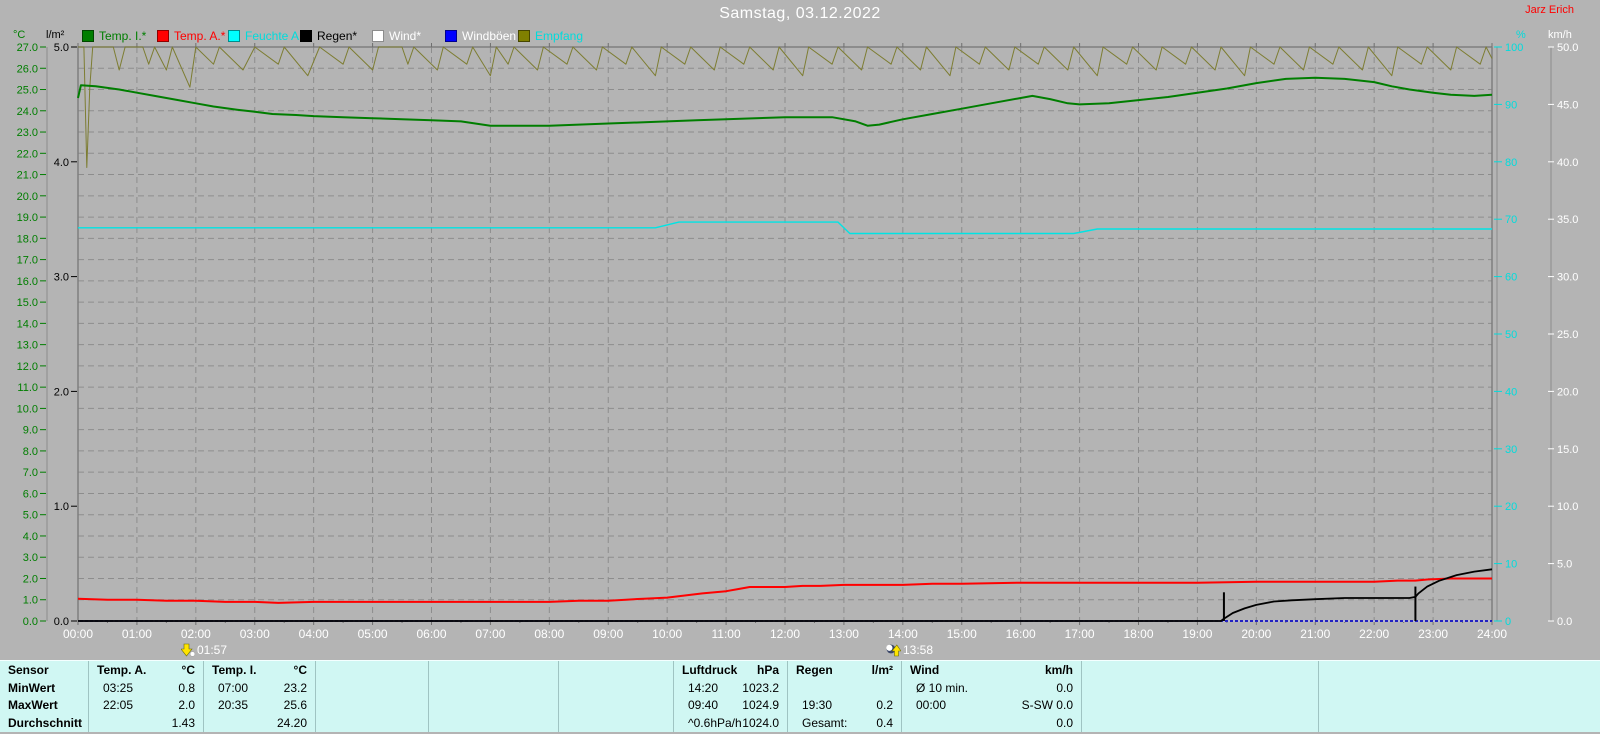 Image resolution: width=1600 pixels, height=734 pixels. I want to click on table-cell-row: ^0.6hPa/h 1024.0, so click(730, 723).